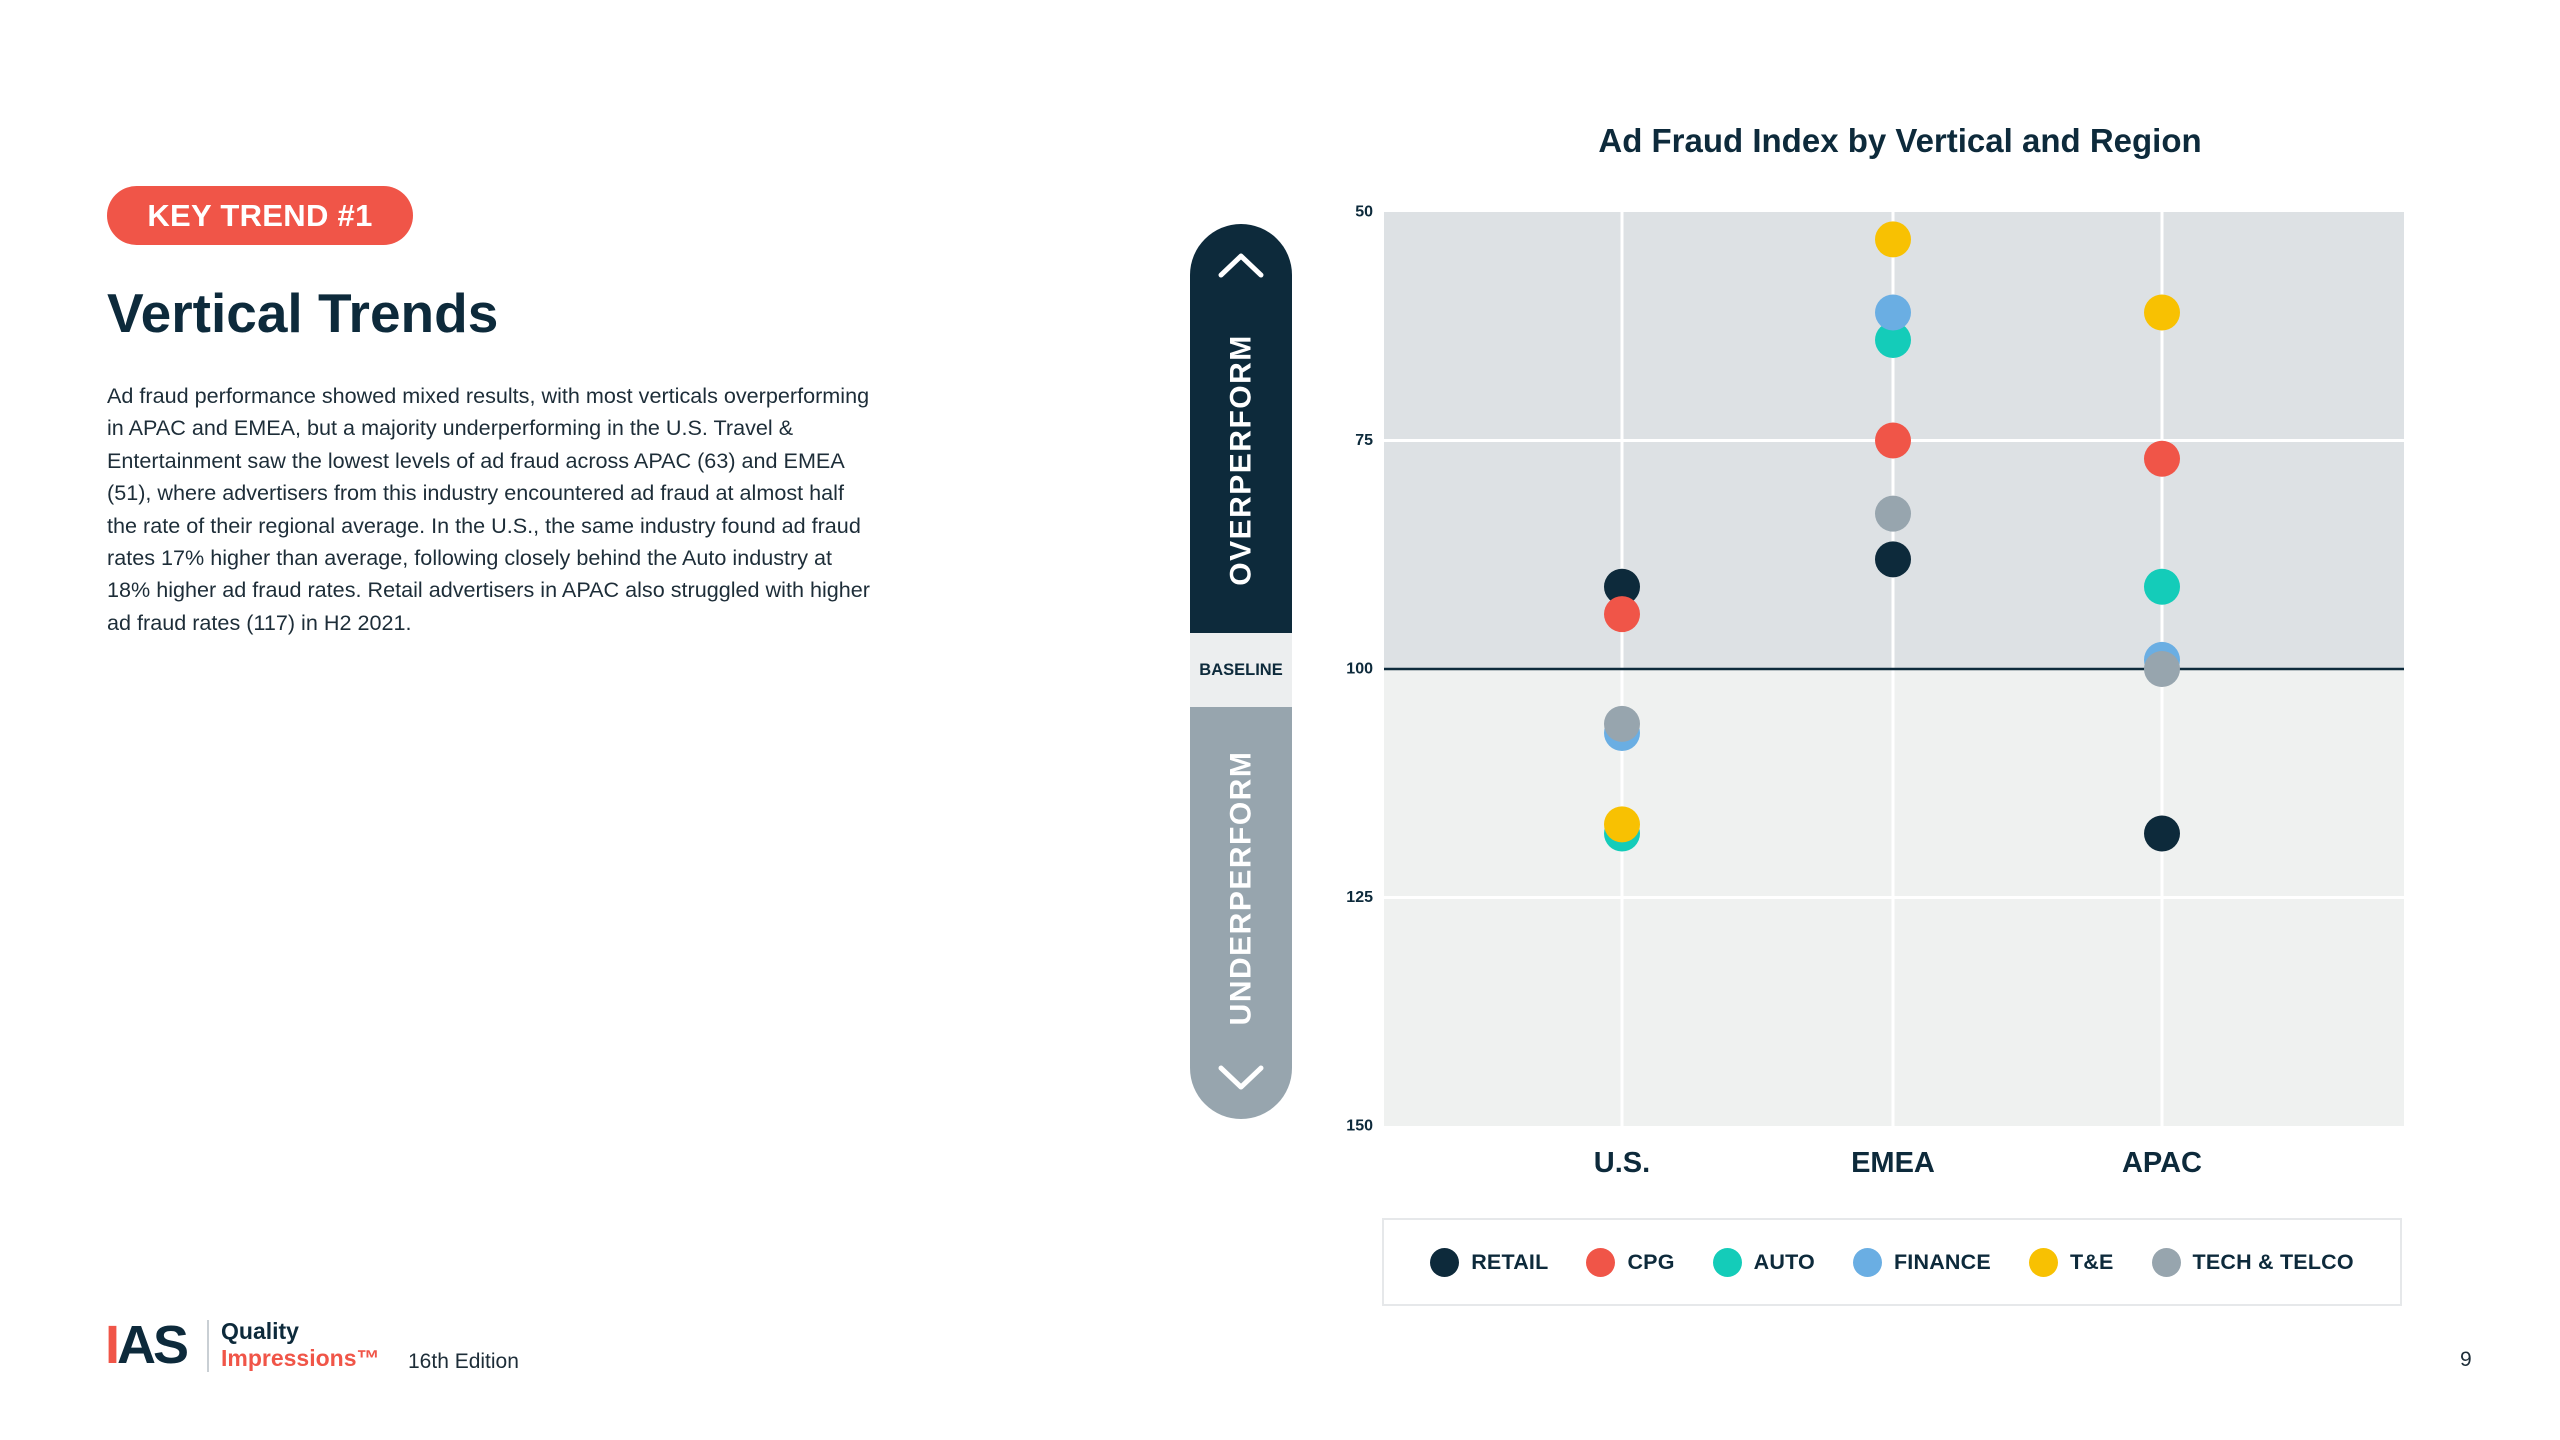 This screenshot has width=2560, height=1440. I want to click on underperform-band, so click(1241, 913).